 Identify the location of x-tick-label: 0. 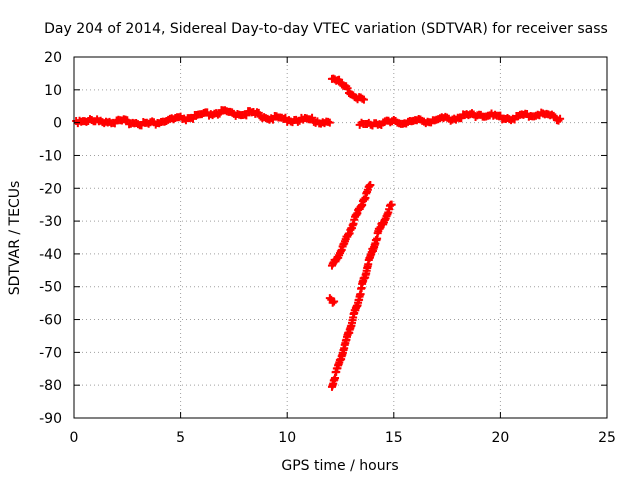
(74, 438).